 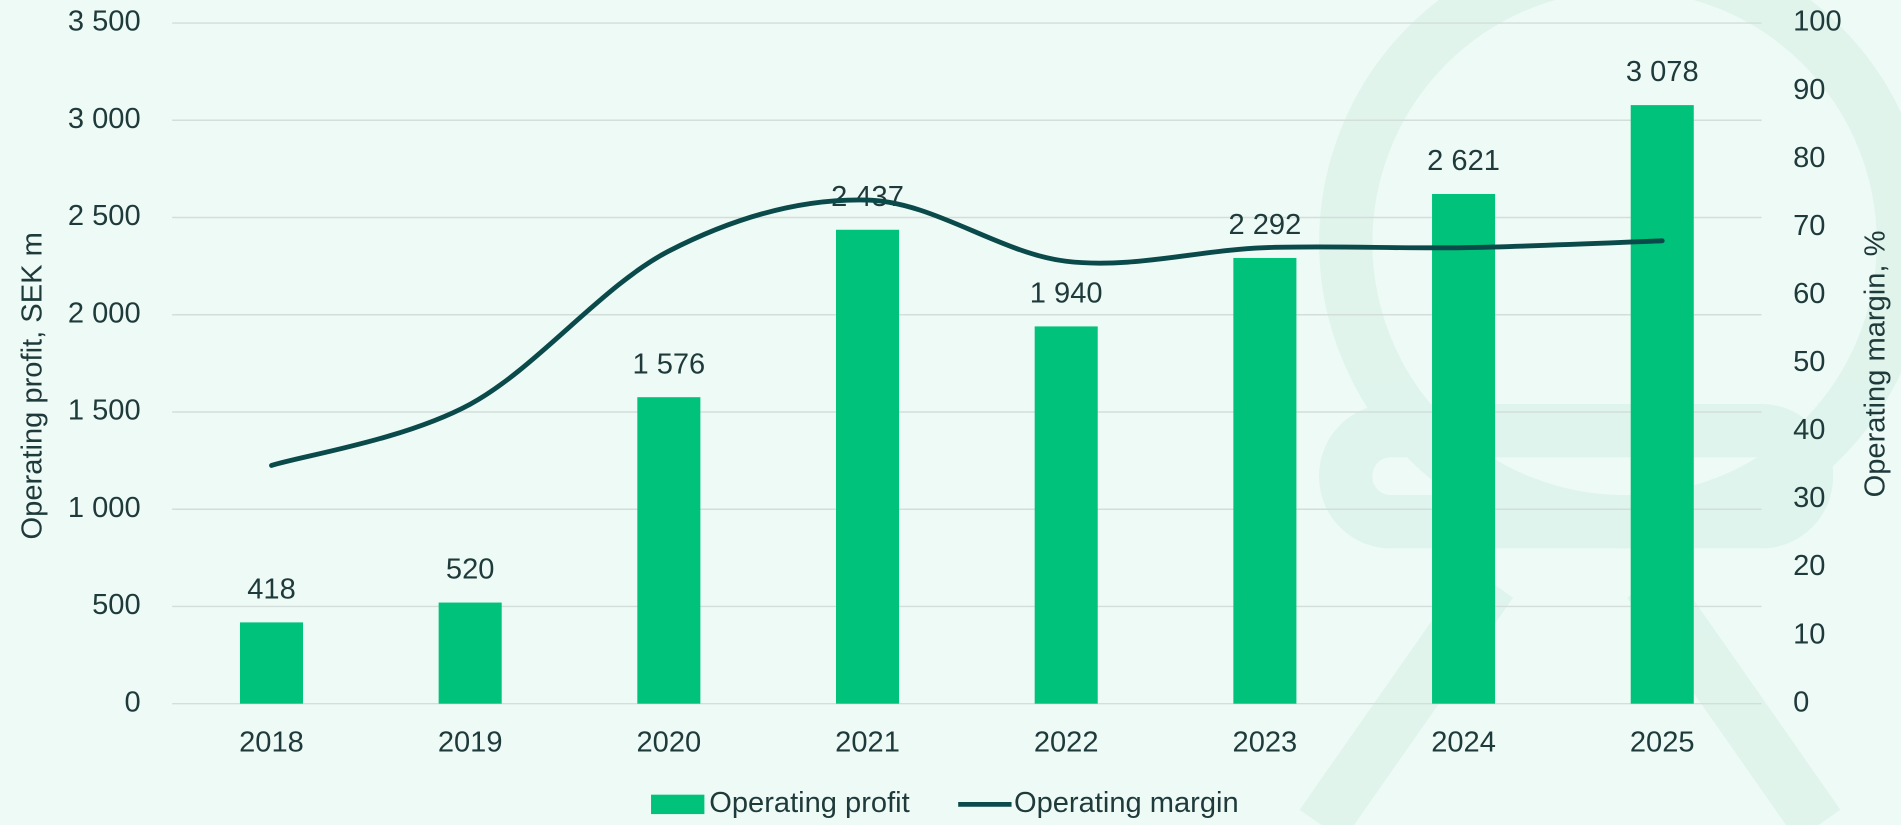 What do you see at coordinates (1809, 90) in the screenshot?
I see `y2-tick-label: 90` at bounding box center [1809, 90].